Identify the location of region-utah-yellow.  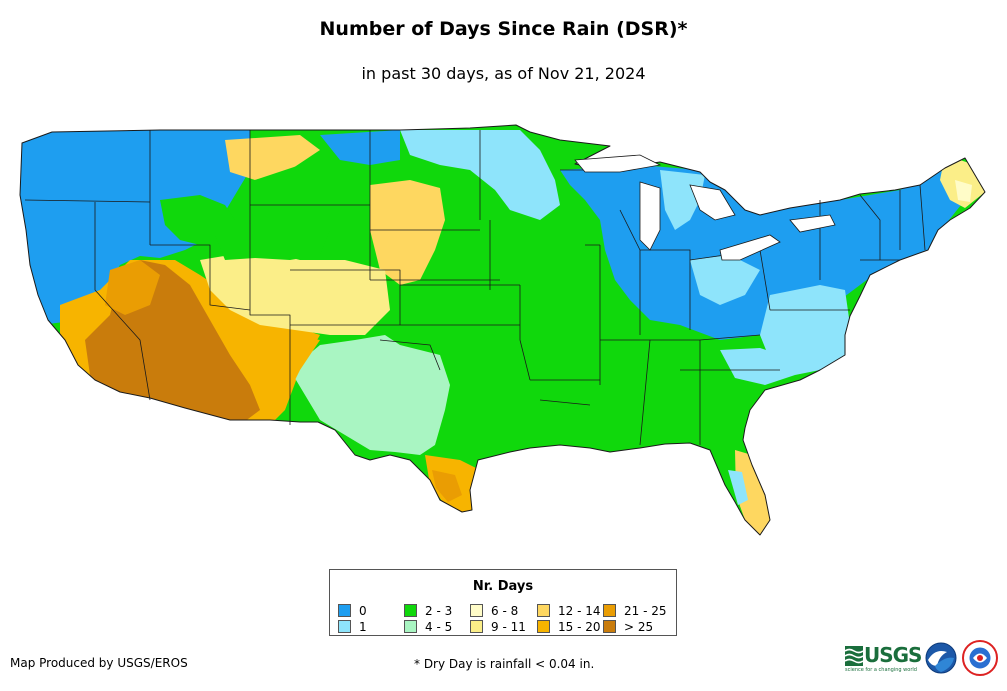
(295, 292).